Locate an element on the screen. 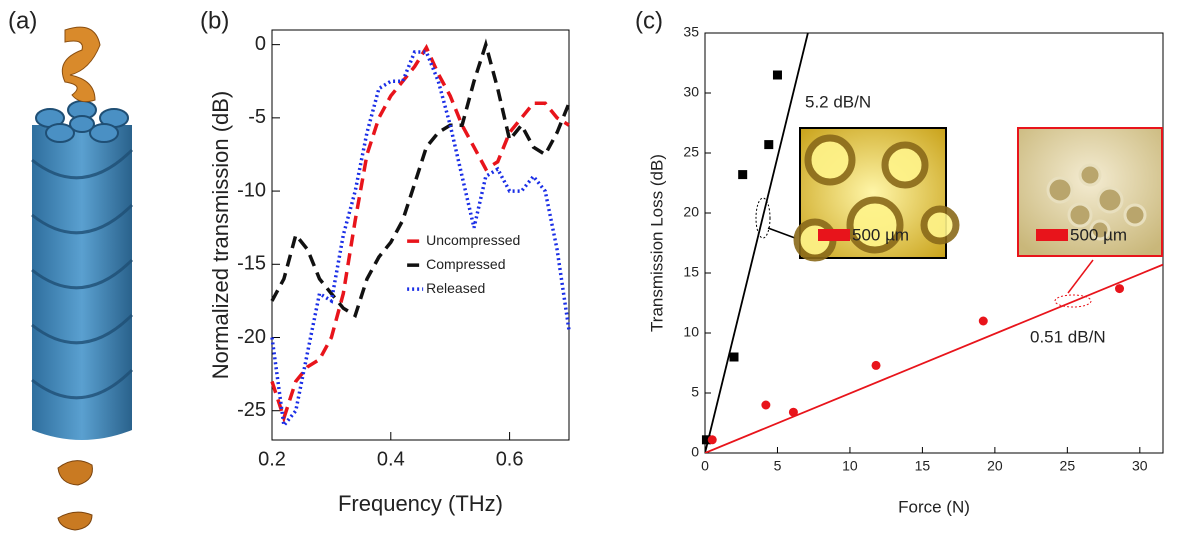  x-tick-label: 25 is located at coordinates (1068, 466).